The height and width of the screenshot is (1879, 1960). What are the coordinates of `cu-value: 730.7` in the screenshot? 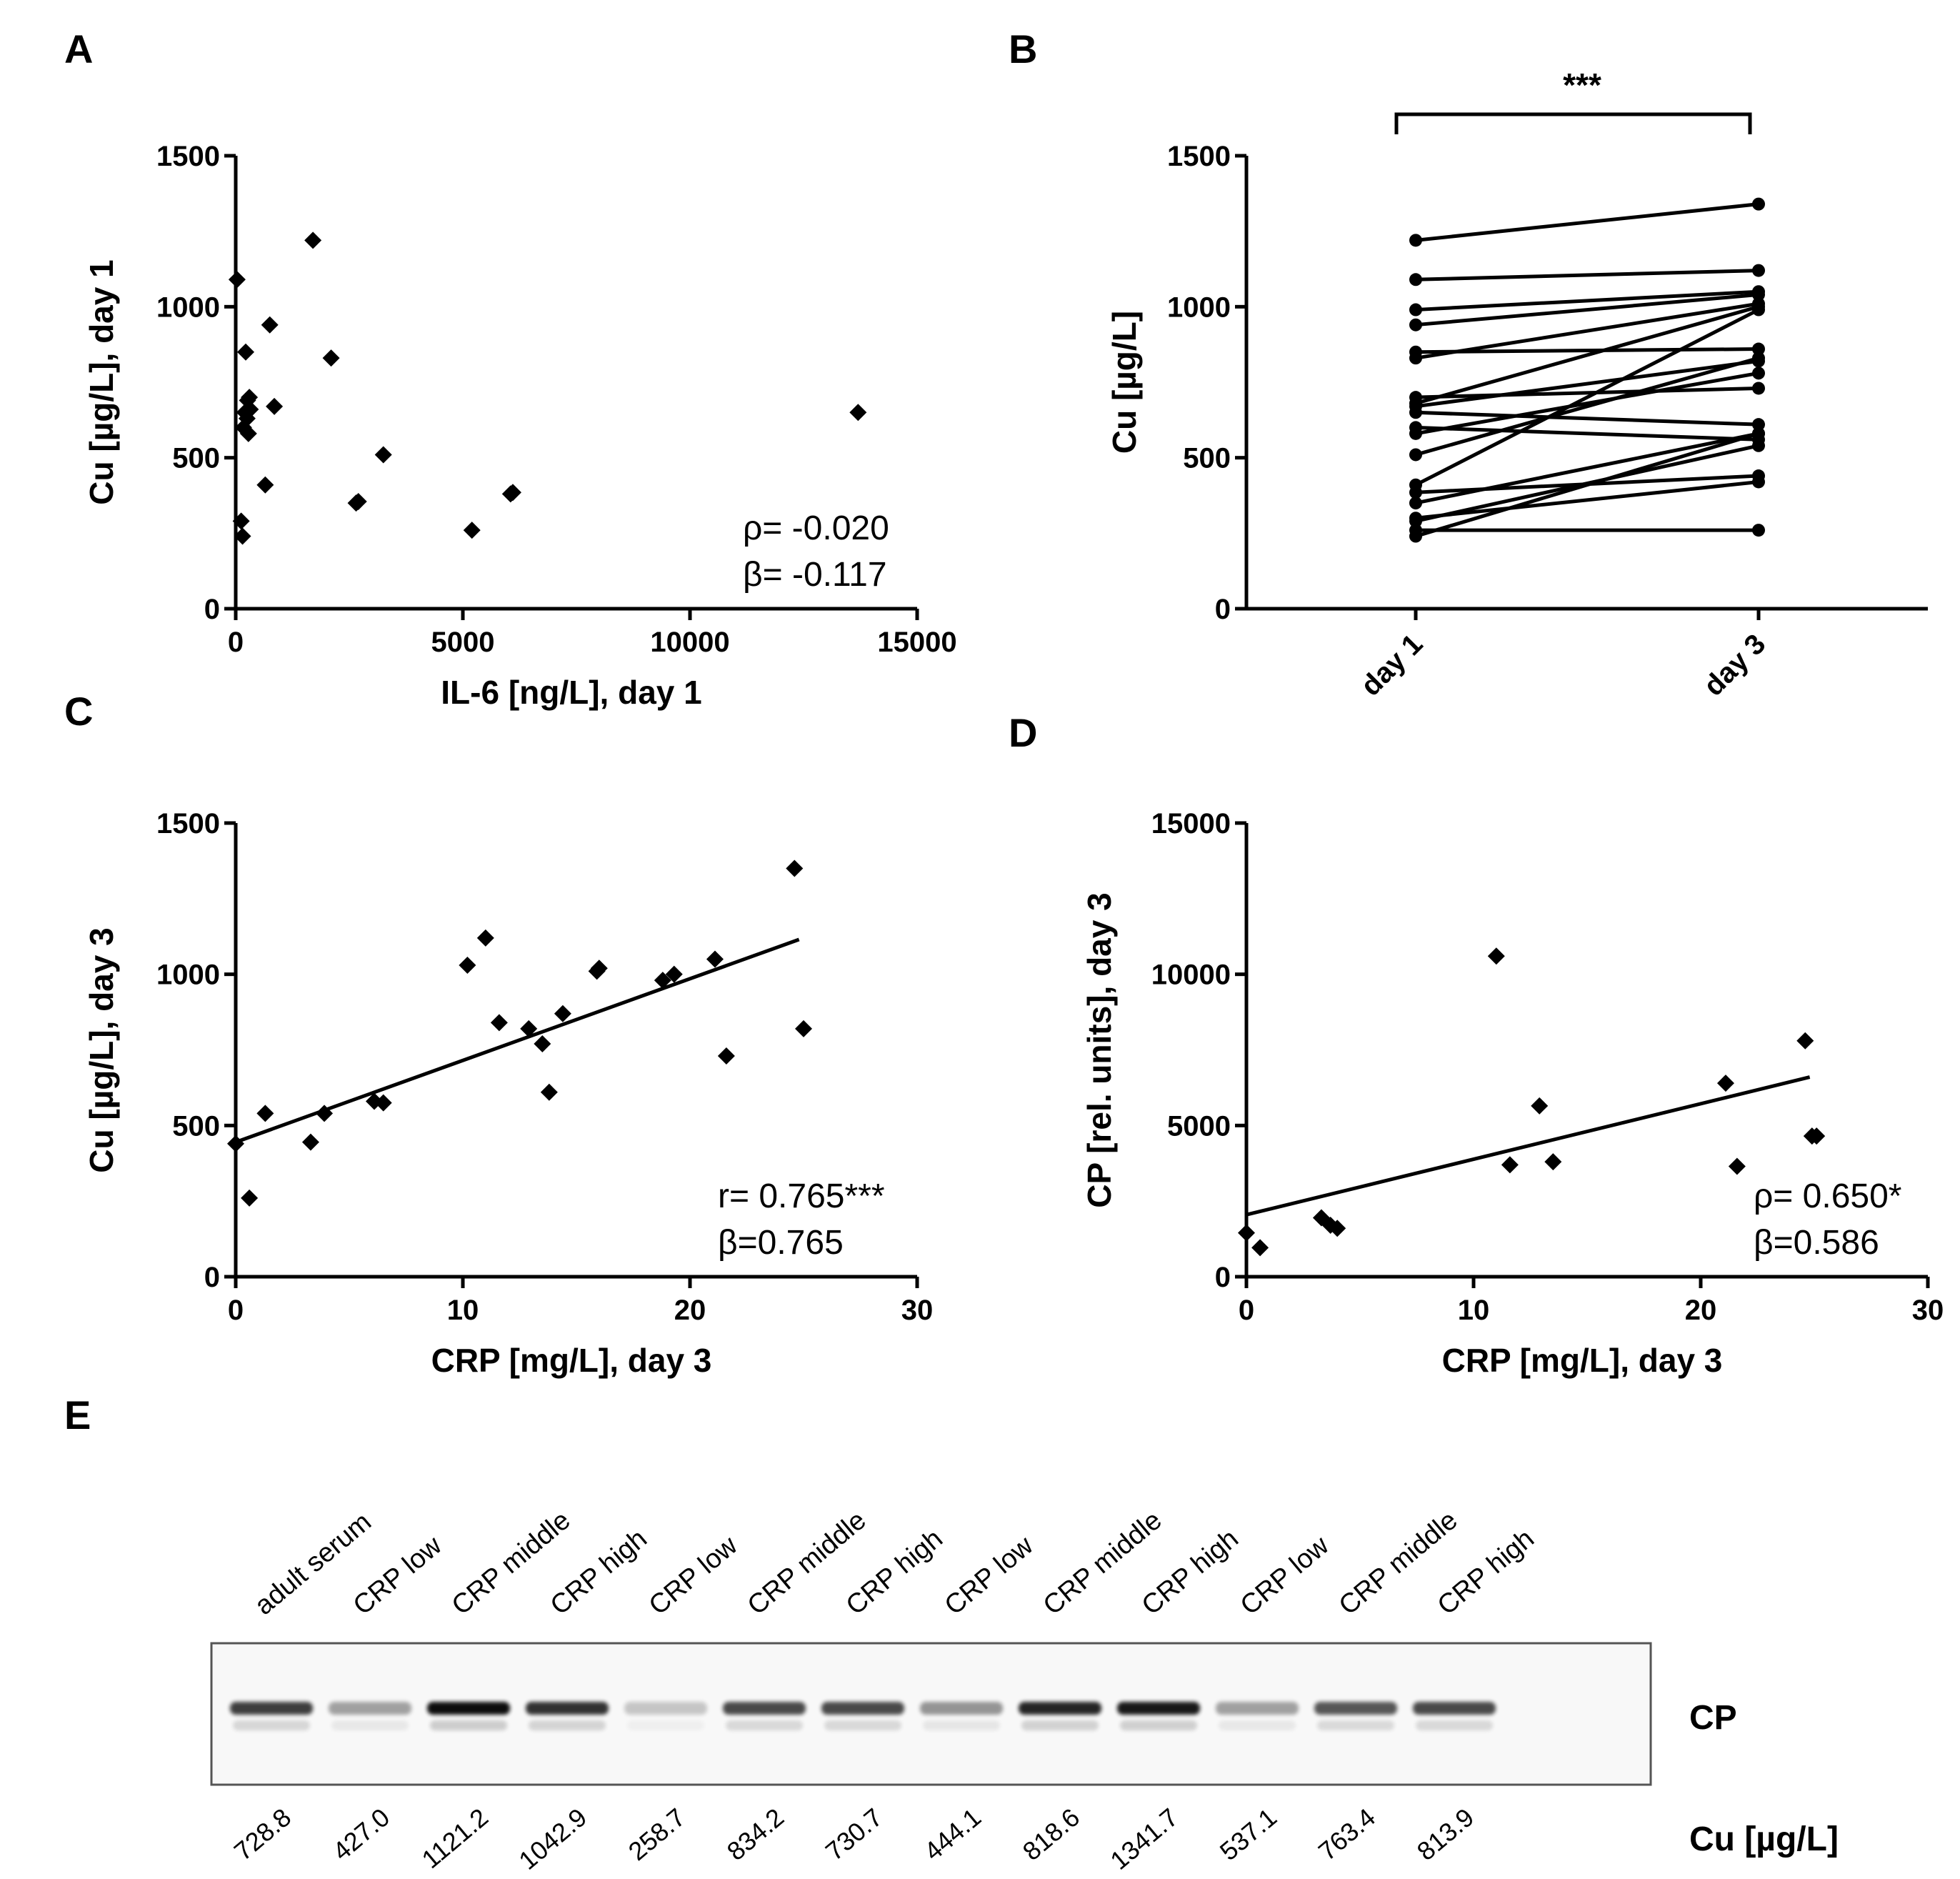 It's located at (854, 1835).